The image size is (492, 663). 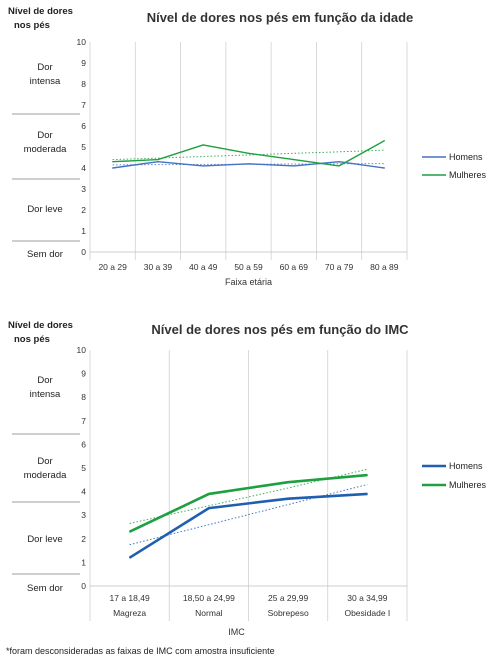 What do you see at coordinates (339, 267) in the screenshot?
I see `x-tick-label: 70 a 79` at bounding box center [339, 267].